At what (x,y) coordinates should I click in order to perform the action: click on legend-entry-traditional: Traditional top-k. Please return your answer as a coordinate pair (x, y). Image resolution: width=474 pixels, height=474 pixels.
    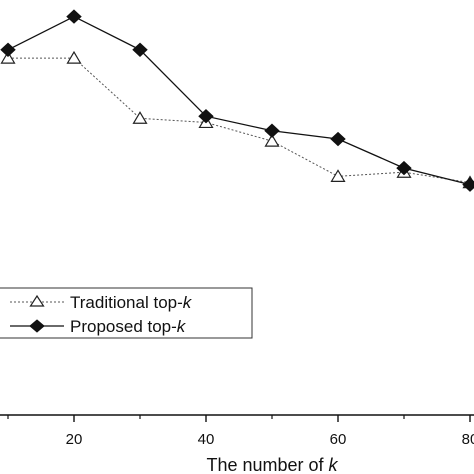
    Looking at the image, I should click on (101, 302).